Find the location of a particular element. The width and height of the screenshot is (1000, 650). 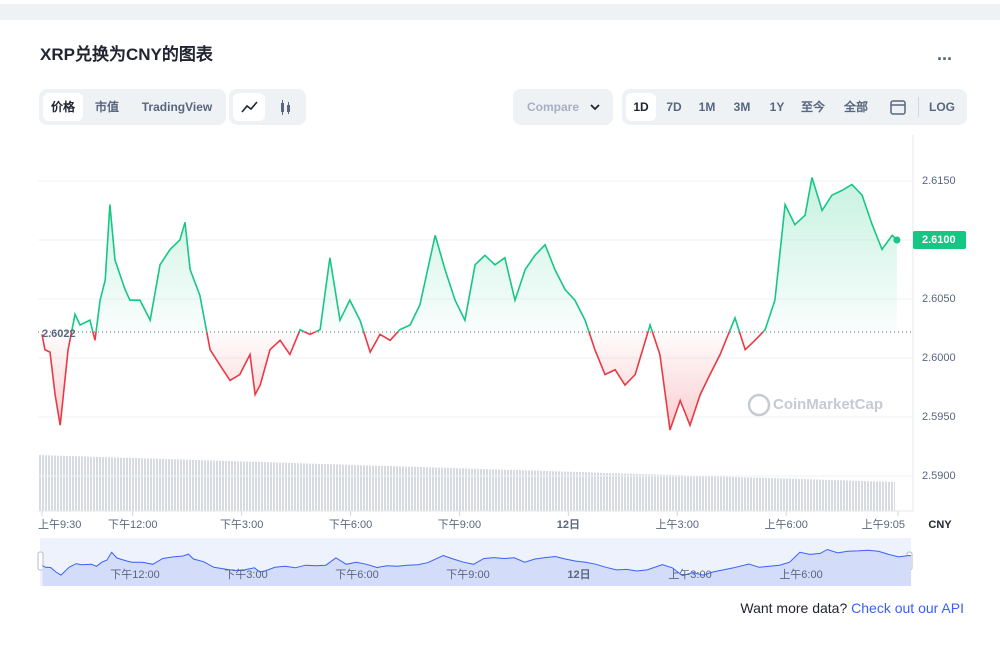

navigator-line is located at coordinates (476, 562).